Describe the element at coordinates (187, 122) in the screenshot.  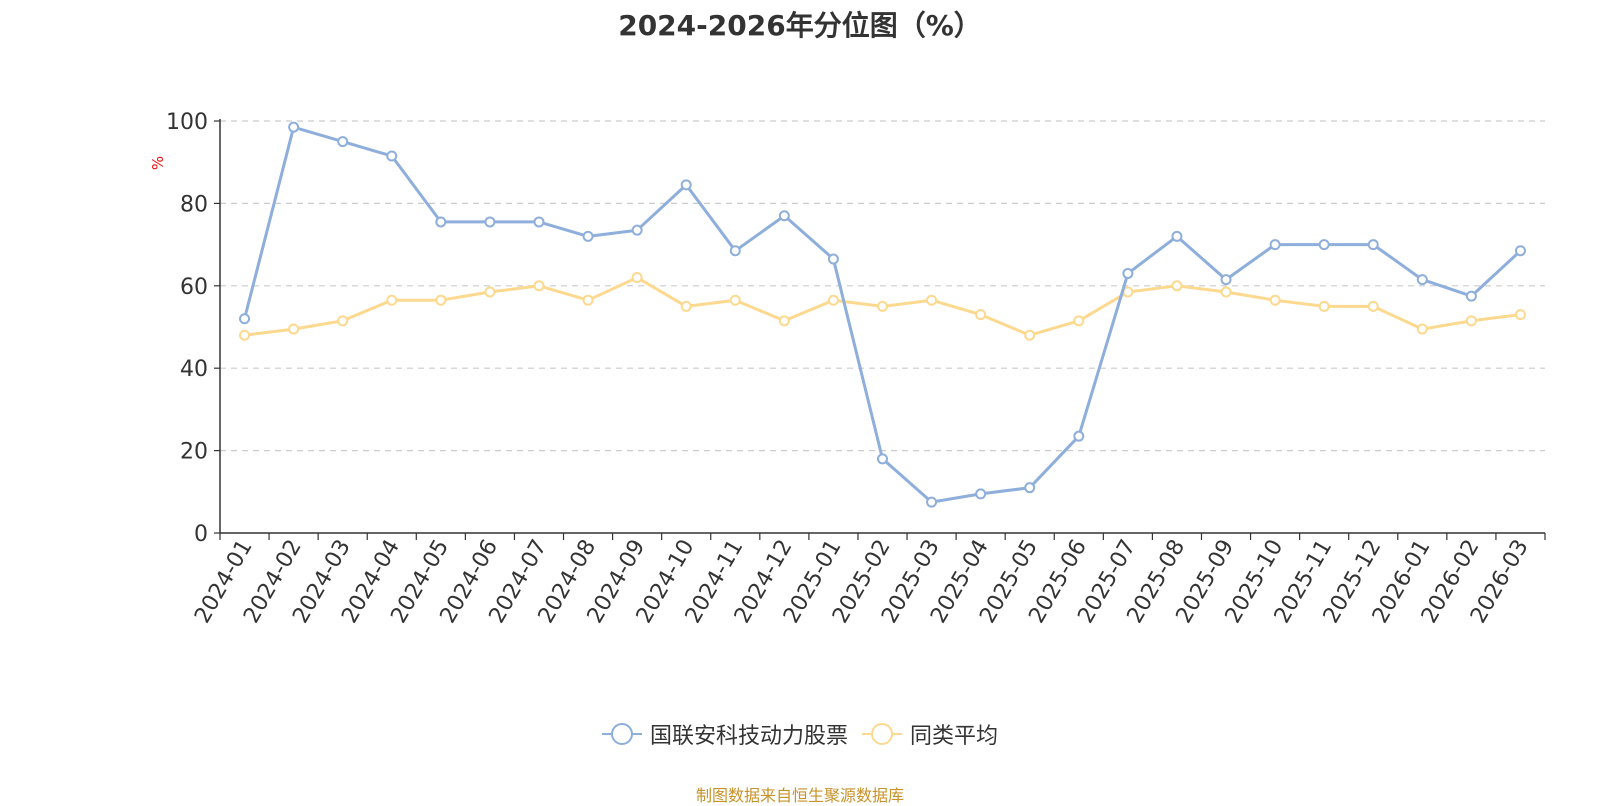
I see `y-tick-label: 100` at that location.